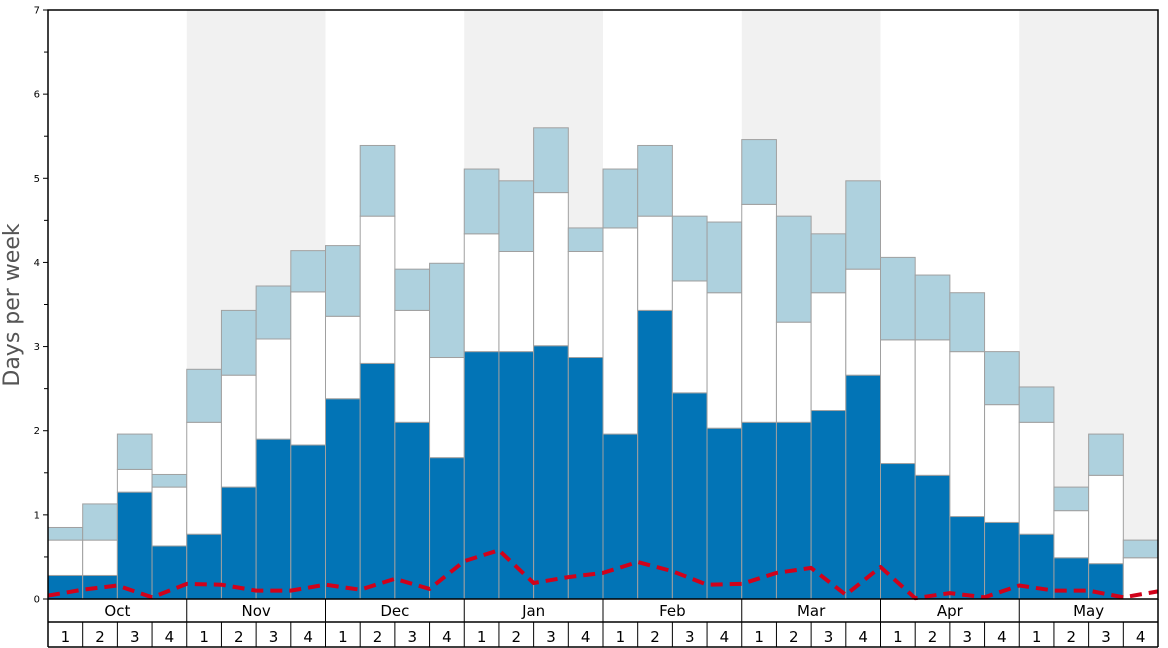 The width and height of the screenshot is (1168, 648). Describe the element at coordinates (898, 637) in the screenshot. I see `week-label-apr-1: 1` at that location.